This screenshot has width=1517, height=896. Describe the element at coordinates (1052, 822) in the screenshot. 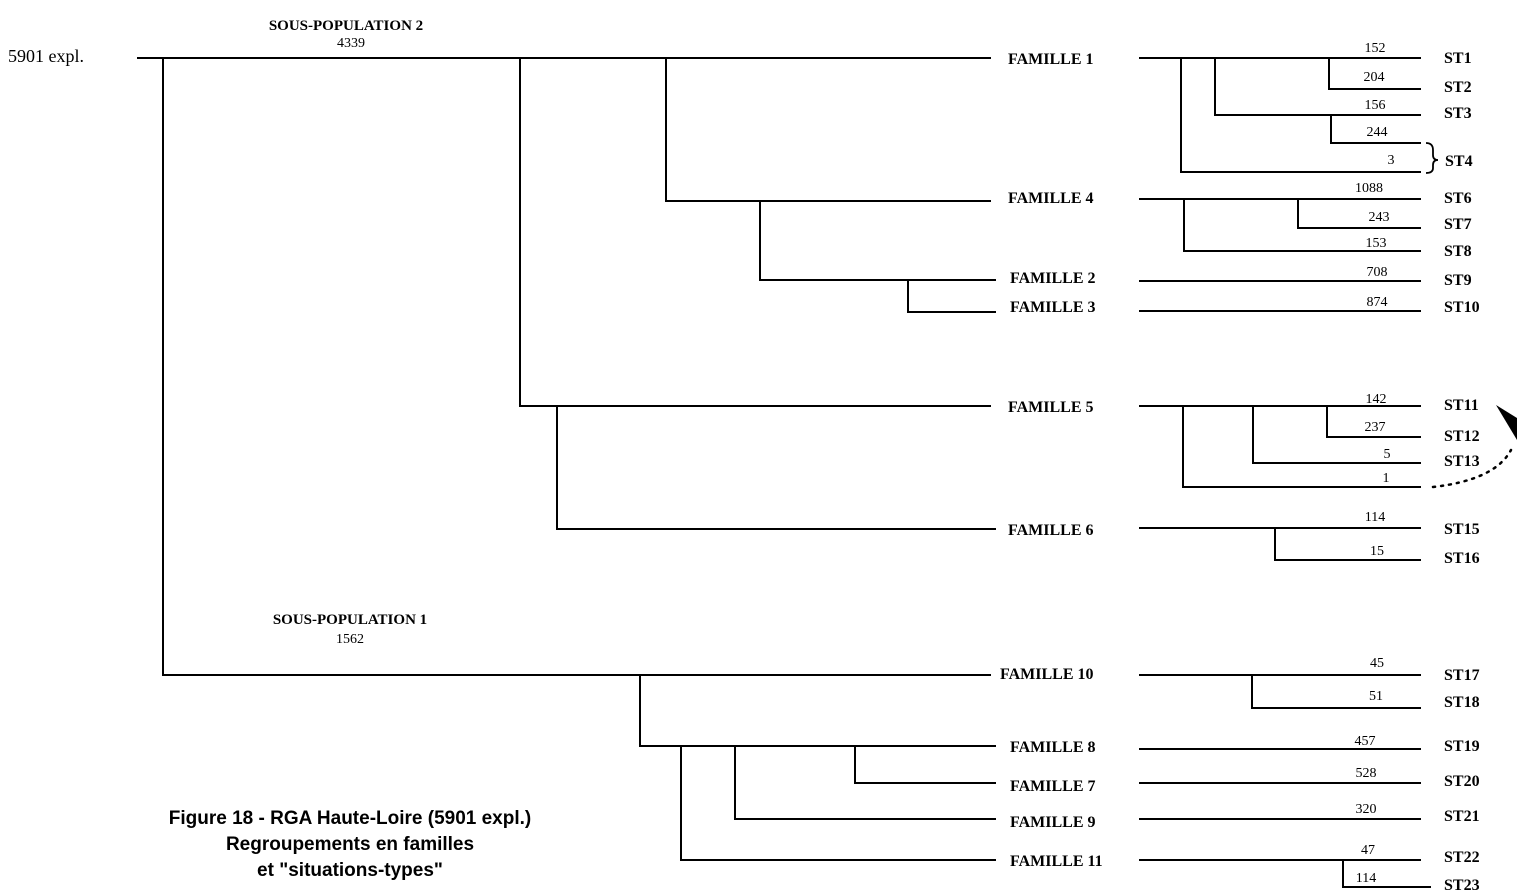

I see `family-label: FAMILLE 9` at that location.